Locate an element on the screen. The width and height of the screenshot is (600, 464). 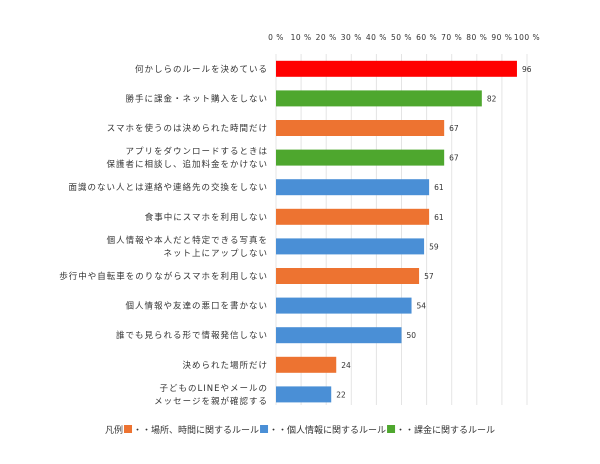
x-tick-label: 0 % is located at coordinates (276, 37).